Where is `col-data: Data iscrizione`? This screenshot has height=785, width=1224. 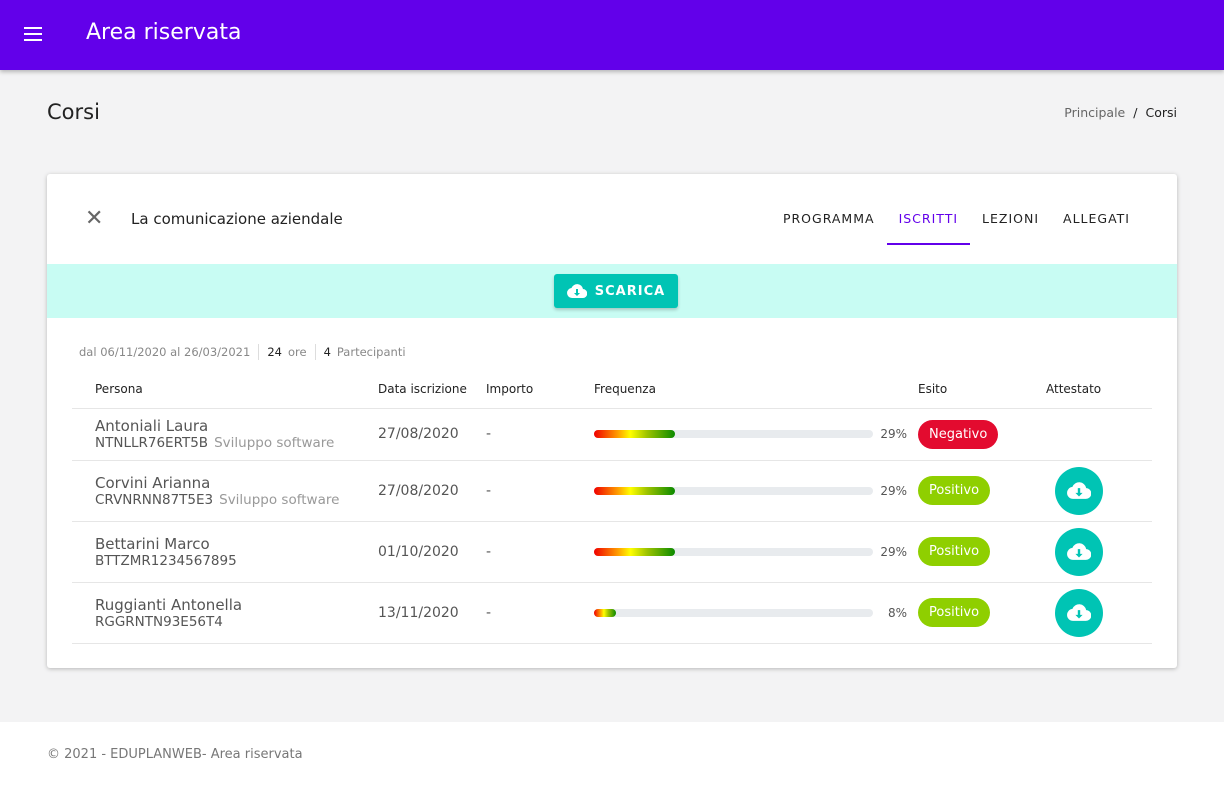 col-data: Data iscrizione is located at coordinates (422, 388).